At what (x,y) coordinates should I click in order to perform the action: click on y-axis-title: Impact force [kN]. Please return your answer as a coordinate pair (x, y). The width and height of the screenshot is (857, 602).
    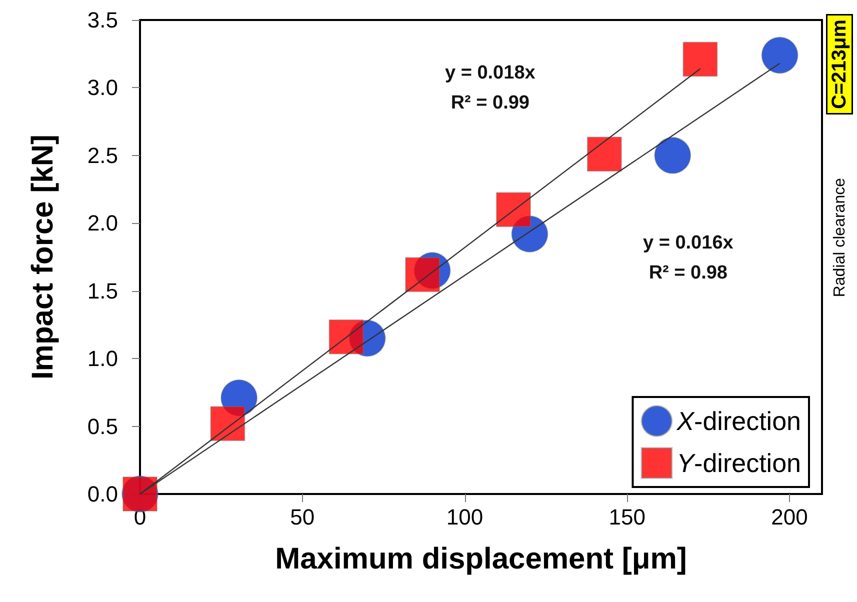
    Looking at the image, I should click on (43, 257).